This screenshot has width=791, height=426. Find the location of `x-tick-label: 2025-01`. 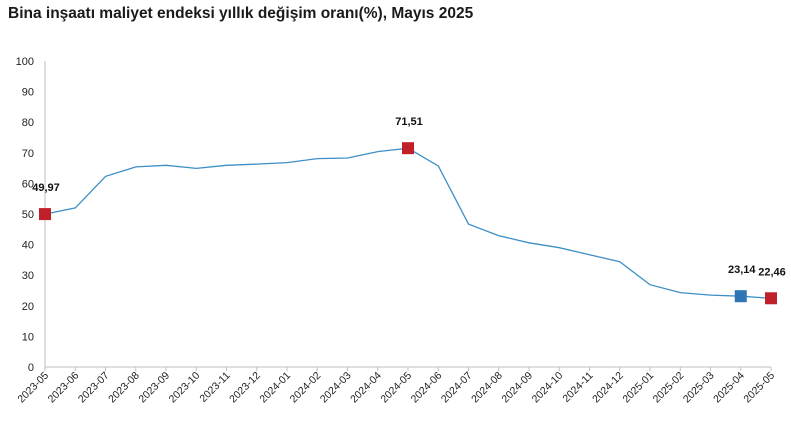

x-tick-label: 2025-01 is located at coordinates (638, 388).